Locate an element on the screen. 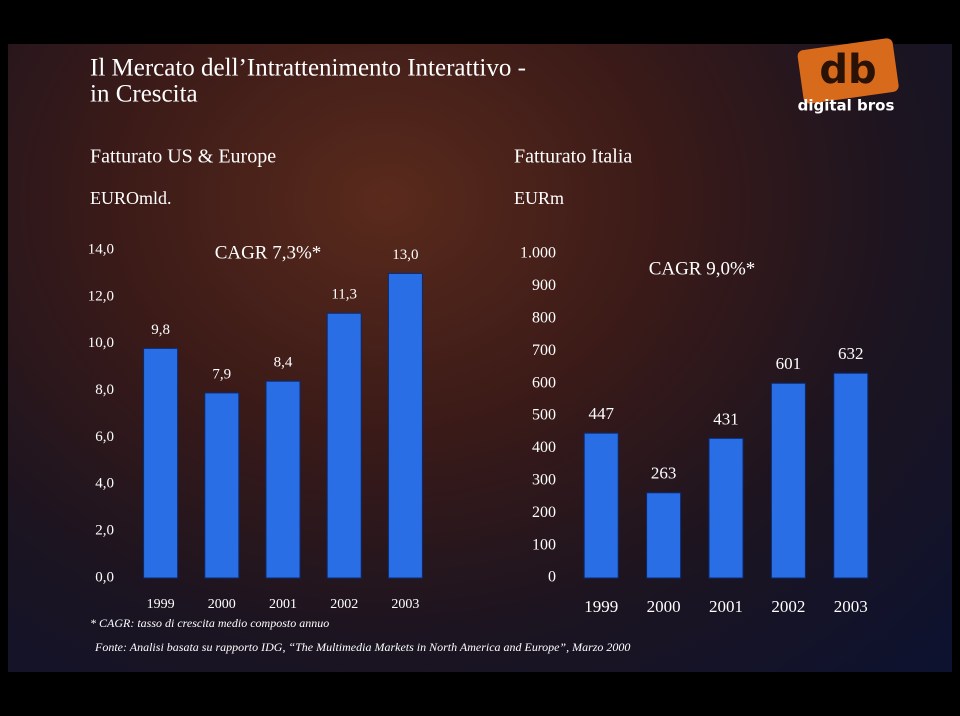  y-tick-label: 14,0 is located at coordinates (101, 249).